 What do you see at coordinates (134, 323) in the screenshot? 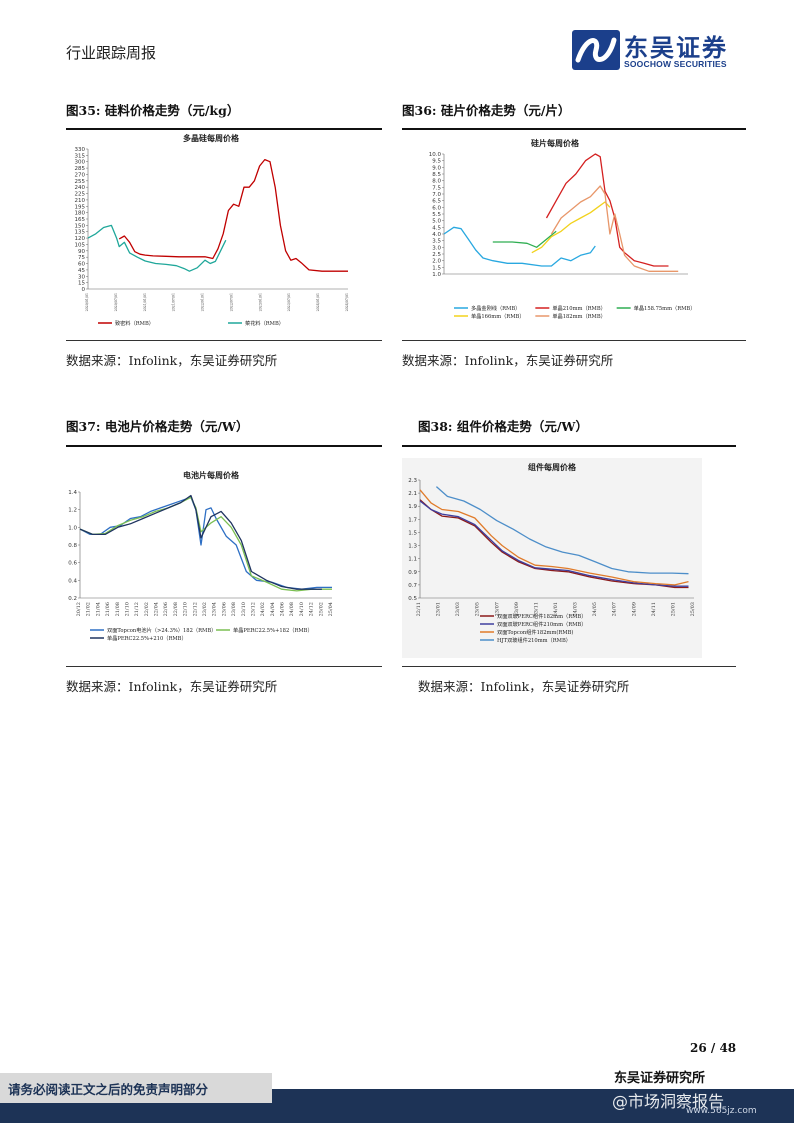
I see `chart-0-legend-0-label: 致密料（RMB）` at bounding box center [134, 323].